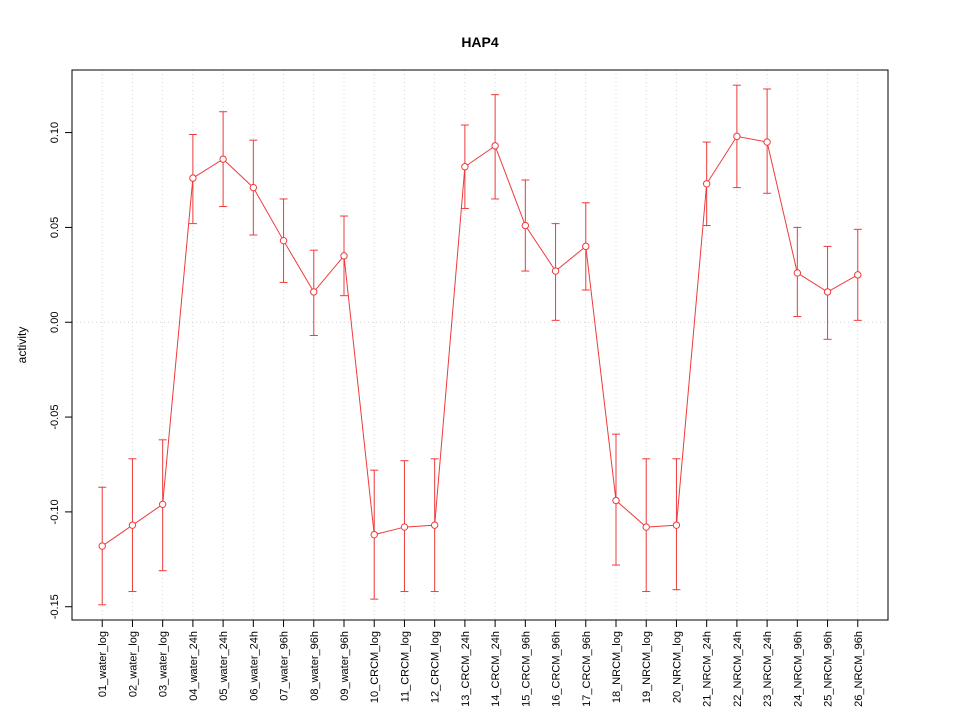 The height and width of the screenshot is (725, 960). What do you see at coordinates (557, 669) in the screenshot?
I see `x-tick-label: 16_CRCM_96h` at bounding box center [557, 669].